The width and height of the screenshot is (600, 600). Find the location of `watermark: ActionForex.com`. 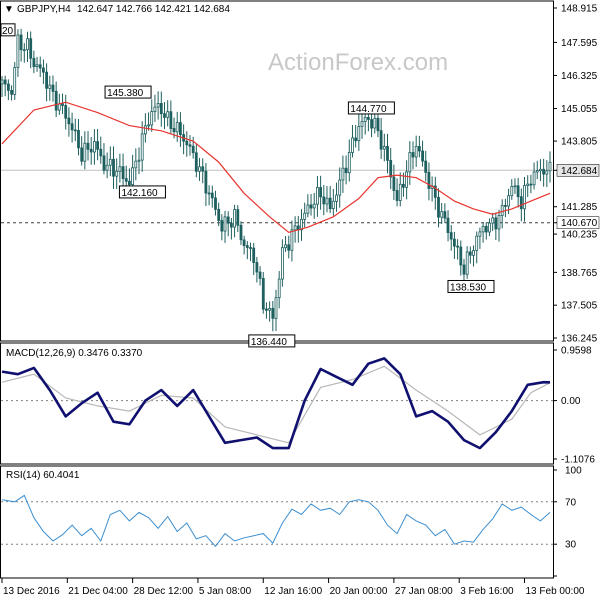

watermark: ActionForex.com is located at coordinates (358, 62).